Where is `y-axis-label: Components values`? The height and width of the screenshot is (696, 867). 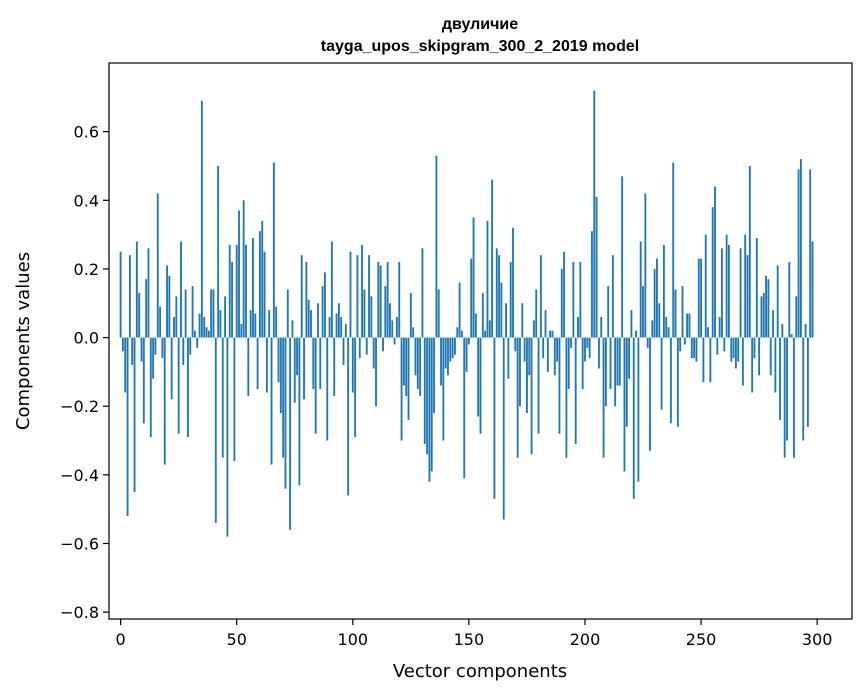
y-axis-label: Components values is located at coordinates (23, 341).